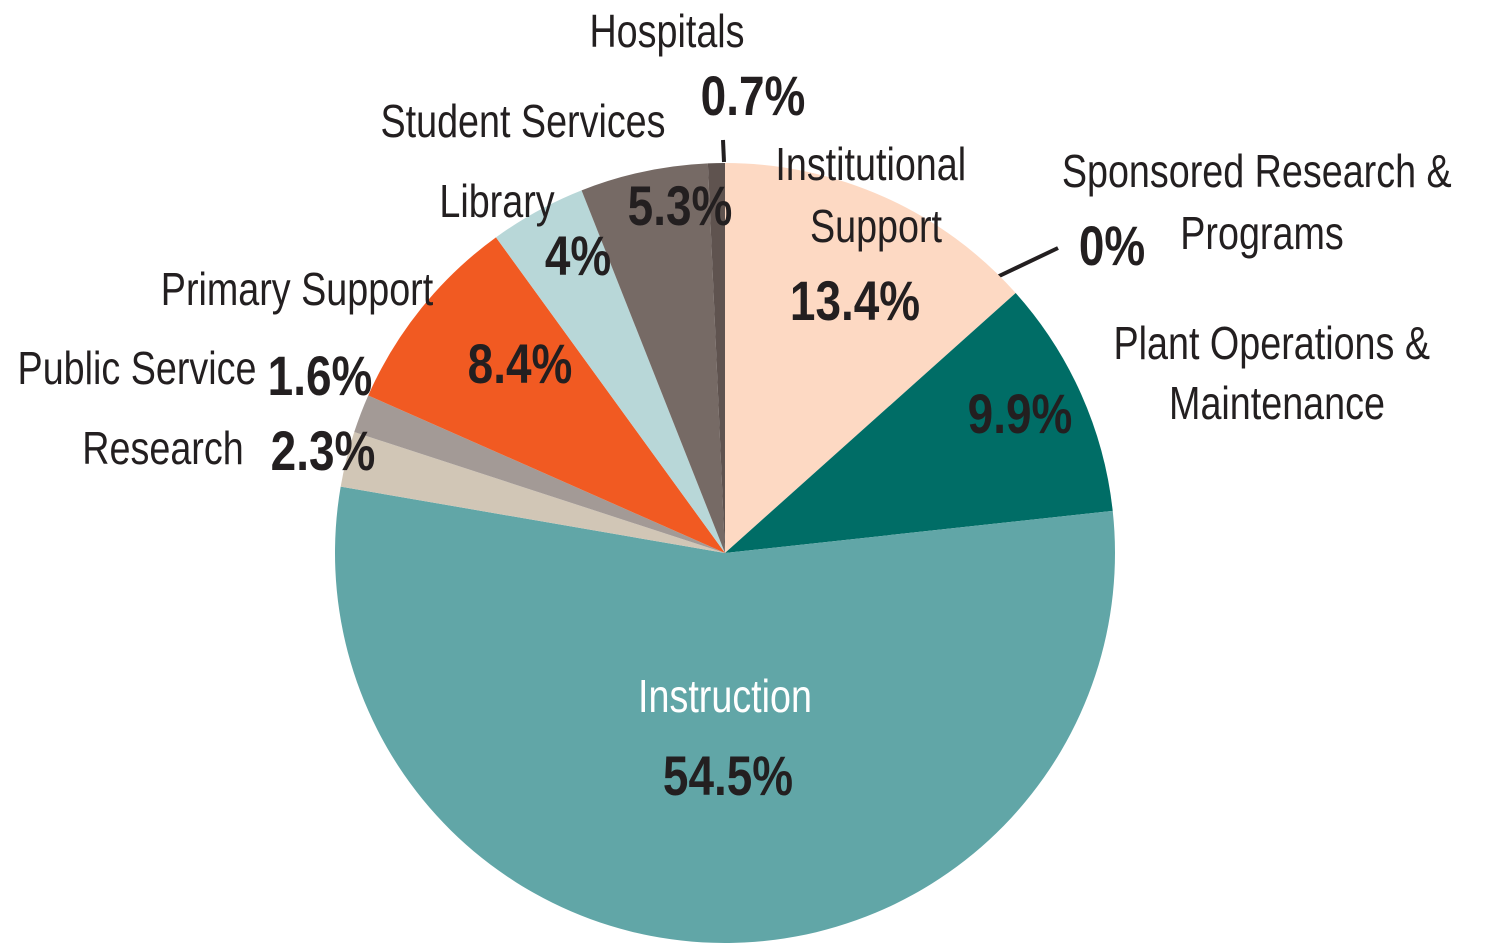 The height and width of the screenshot is (945, 1486). What do you see at coordinates (1262, 202) in the screenshot?
I see `slice-name: Sponsored Research & Programs` at bounding box center [1262, 202].